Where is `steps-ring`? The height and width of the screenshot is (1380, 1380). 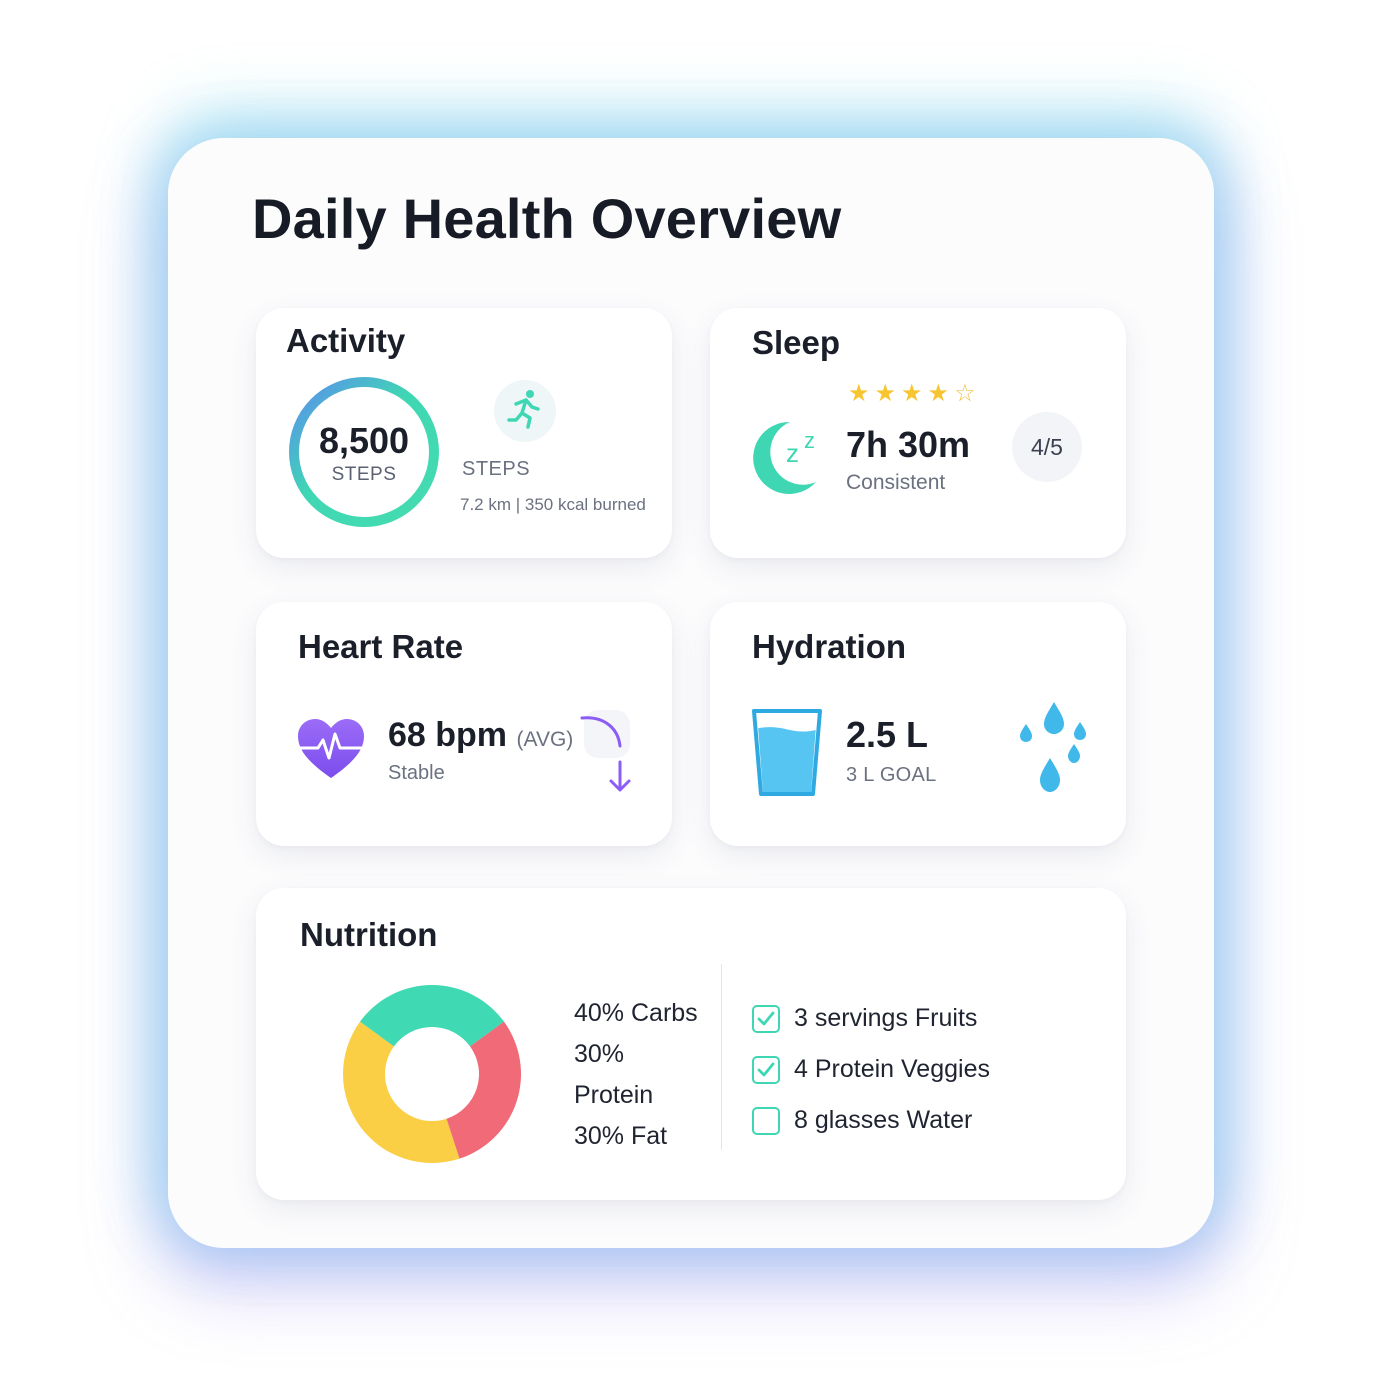
steps-ring is located at coordinates (364, 452).